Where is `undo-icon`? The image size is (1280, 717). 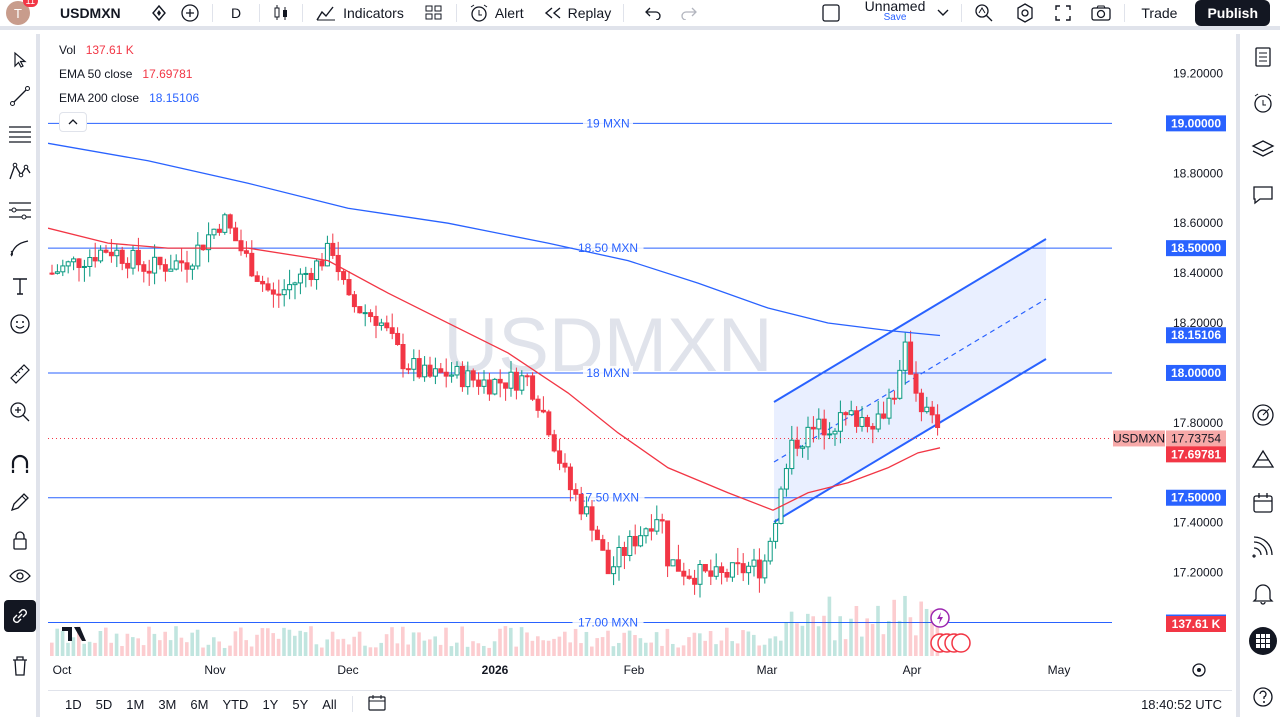
undo-icon is located at coordinates (653, 13).